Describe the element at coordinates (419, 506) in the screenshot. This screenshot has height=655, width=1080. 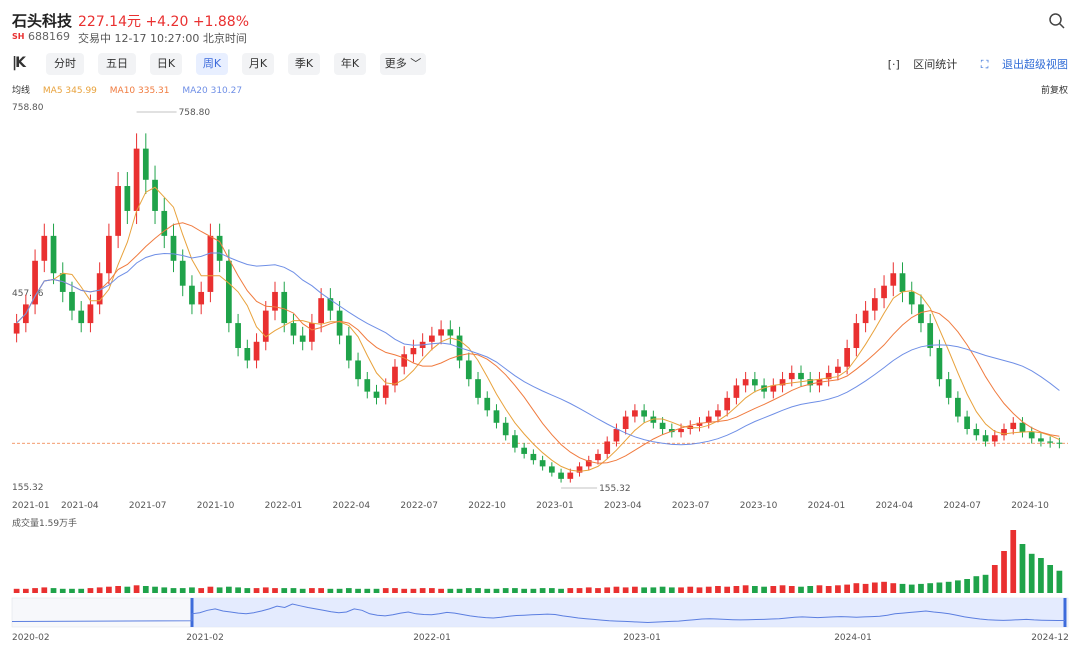
I see `x-axis-tick-label: 2022-07` at that location.